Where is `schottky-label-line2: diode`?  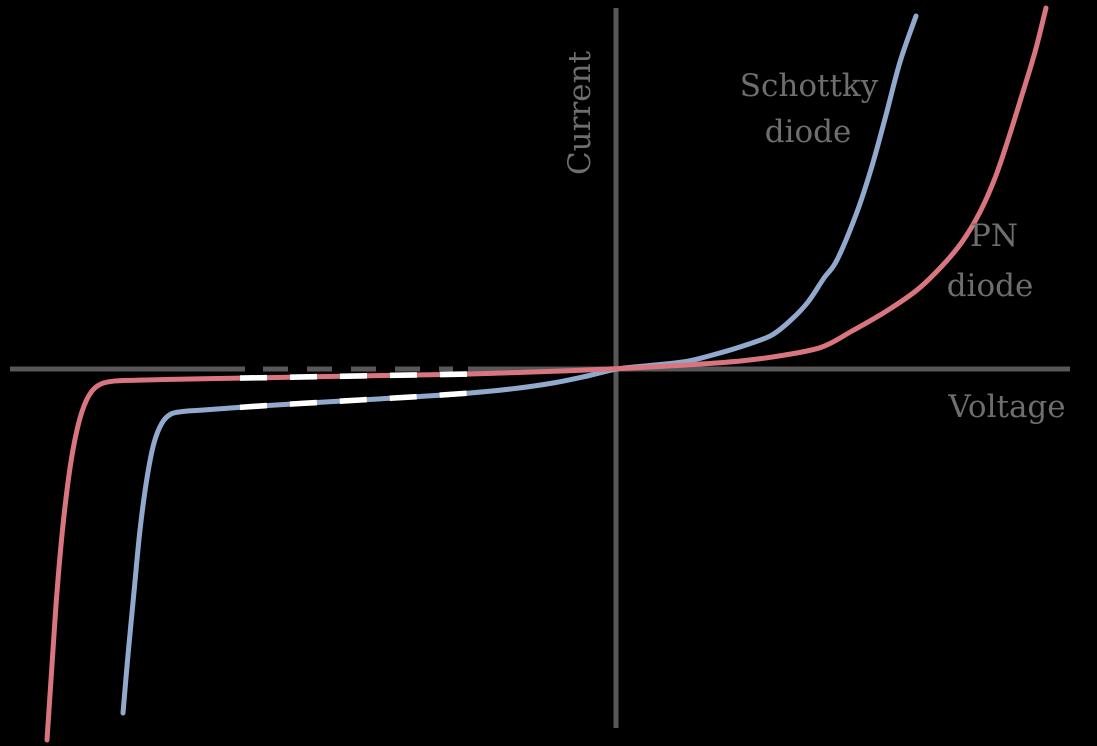
schottky-label-line2: diode is located at coordinates (808, 132).